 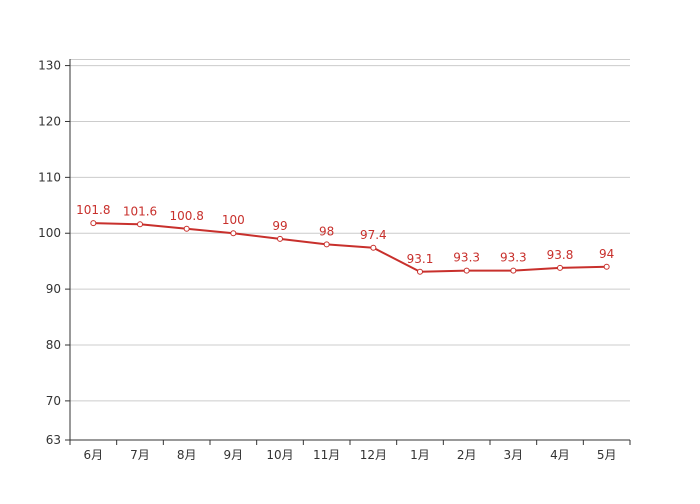 What do you see at coordinates (53, 345) in the screenshot?
I see `y-tick-label: 80` at bounding box center [53, 345].